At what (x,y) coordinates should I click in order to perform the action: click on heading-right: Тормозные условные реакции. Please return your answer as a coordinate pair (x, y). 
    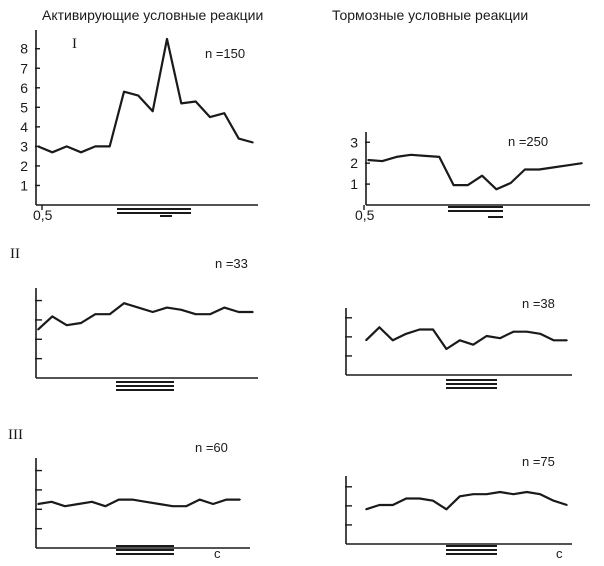
    Looking at the image, I should click on (430, 15).